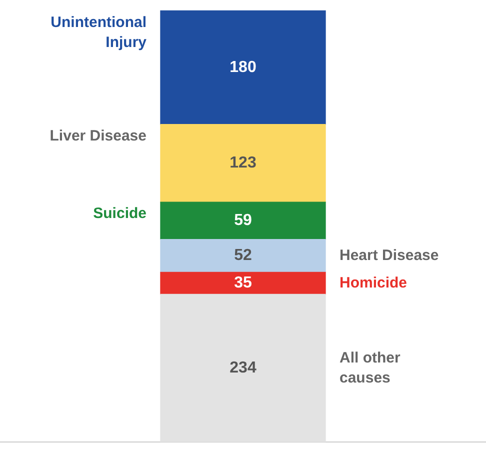  Describe the element at coordinates (370, 367) in the screenshot. I see `series-label: All other causes` at that location.